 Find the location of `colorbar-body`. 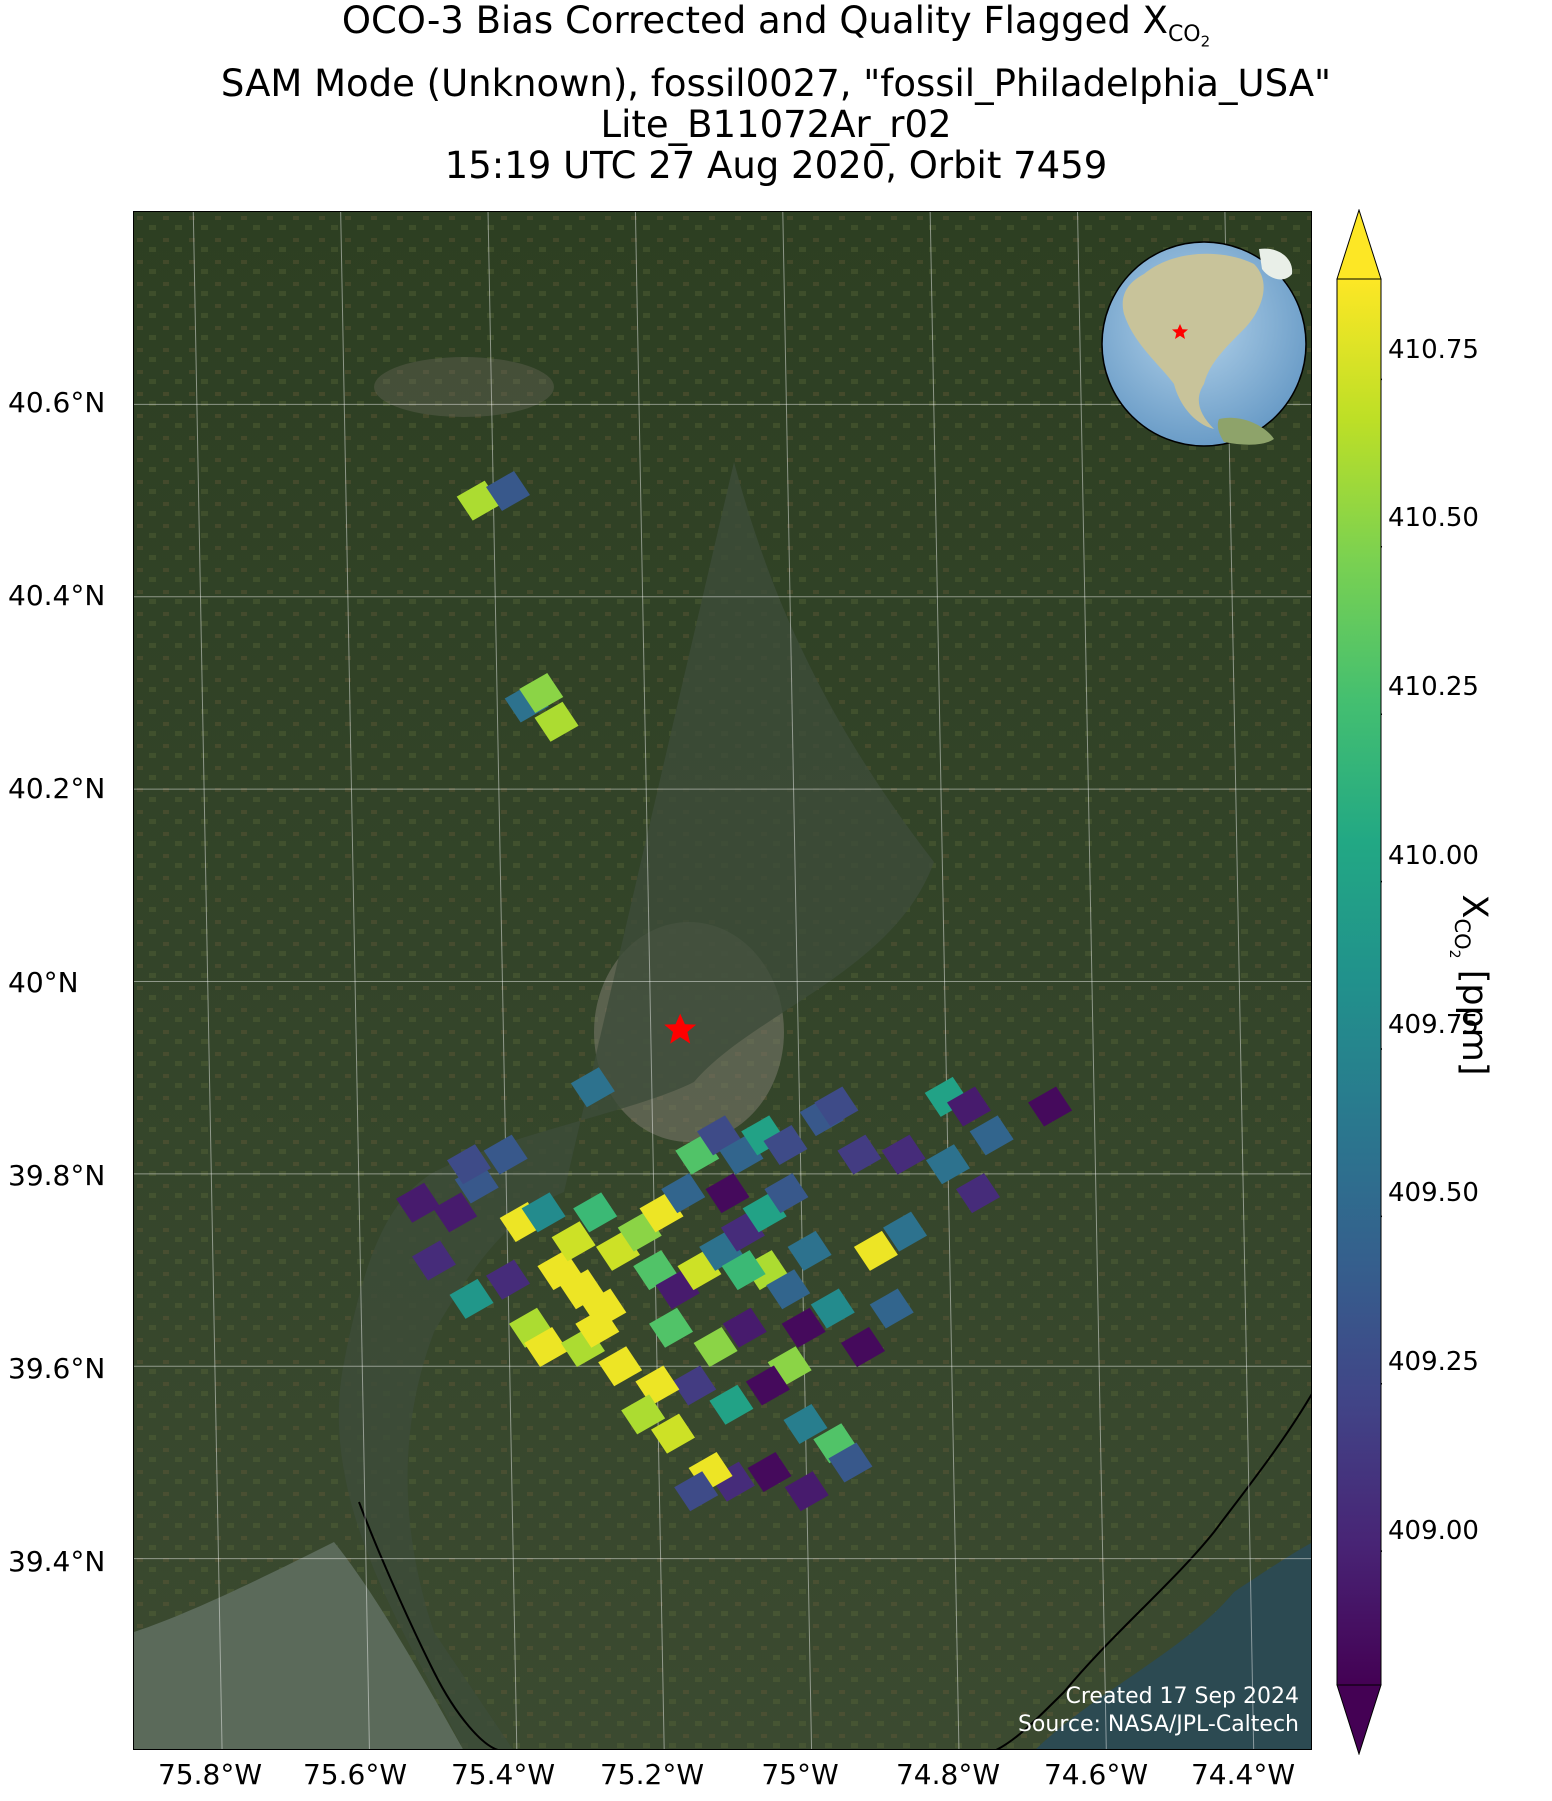

colorbar-body is located at coordinates (1359, 982).